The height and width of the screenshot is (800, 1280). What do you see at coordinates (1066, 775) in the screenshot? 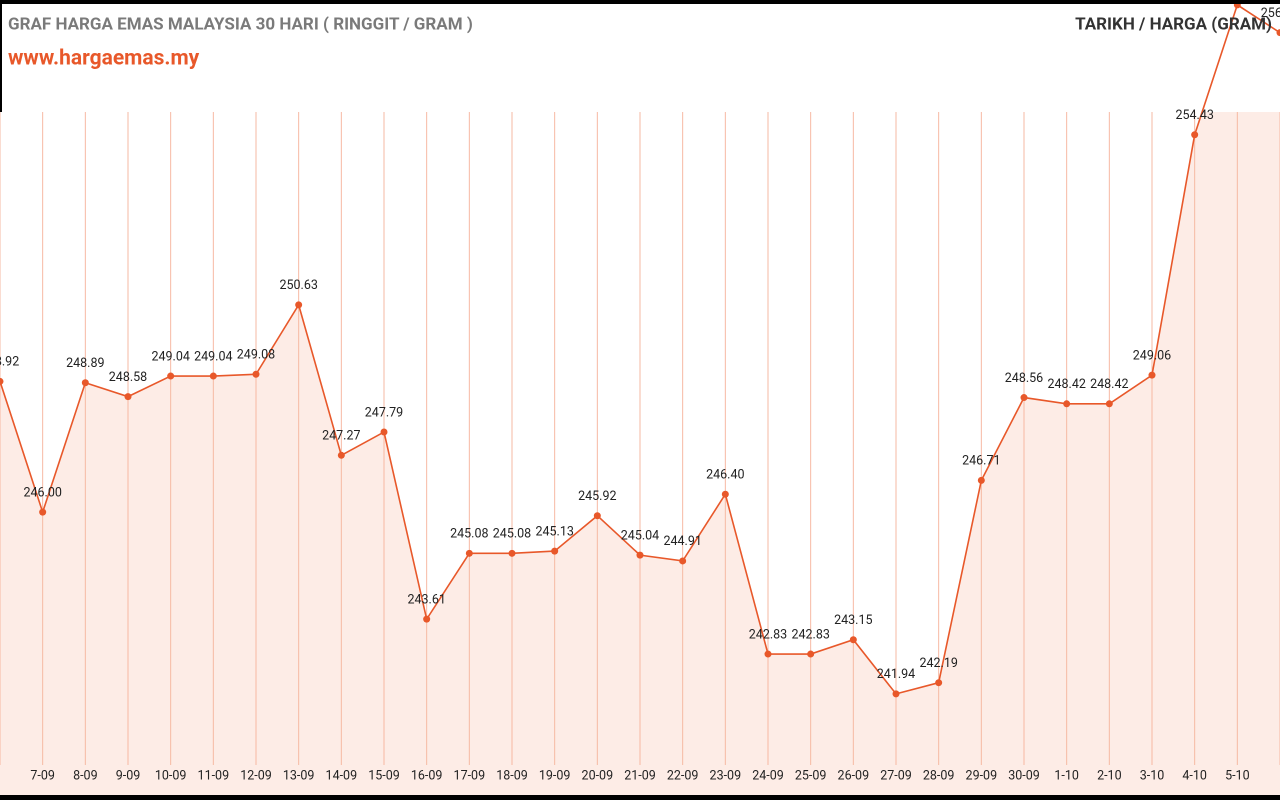
I see `x-tick-label: 1-10` at bounding box center [1066, 775].